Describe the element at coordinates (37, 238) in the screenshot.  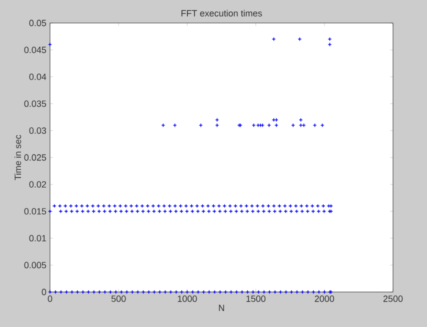
I see `y-tick-label: 0.01` at that location.